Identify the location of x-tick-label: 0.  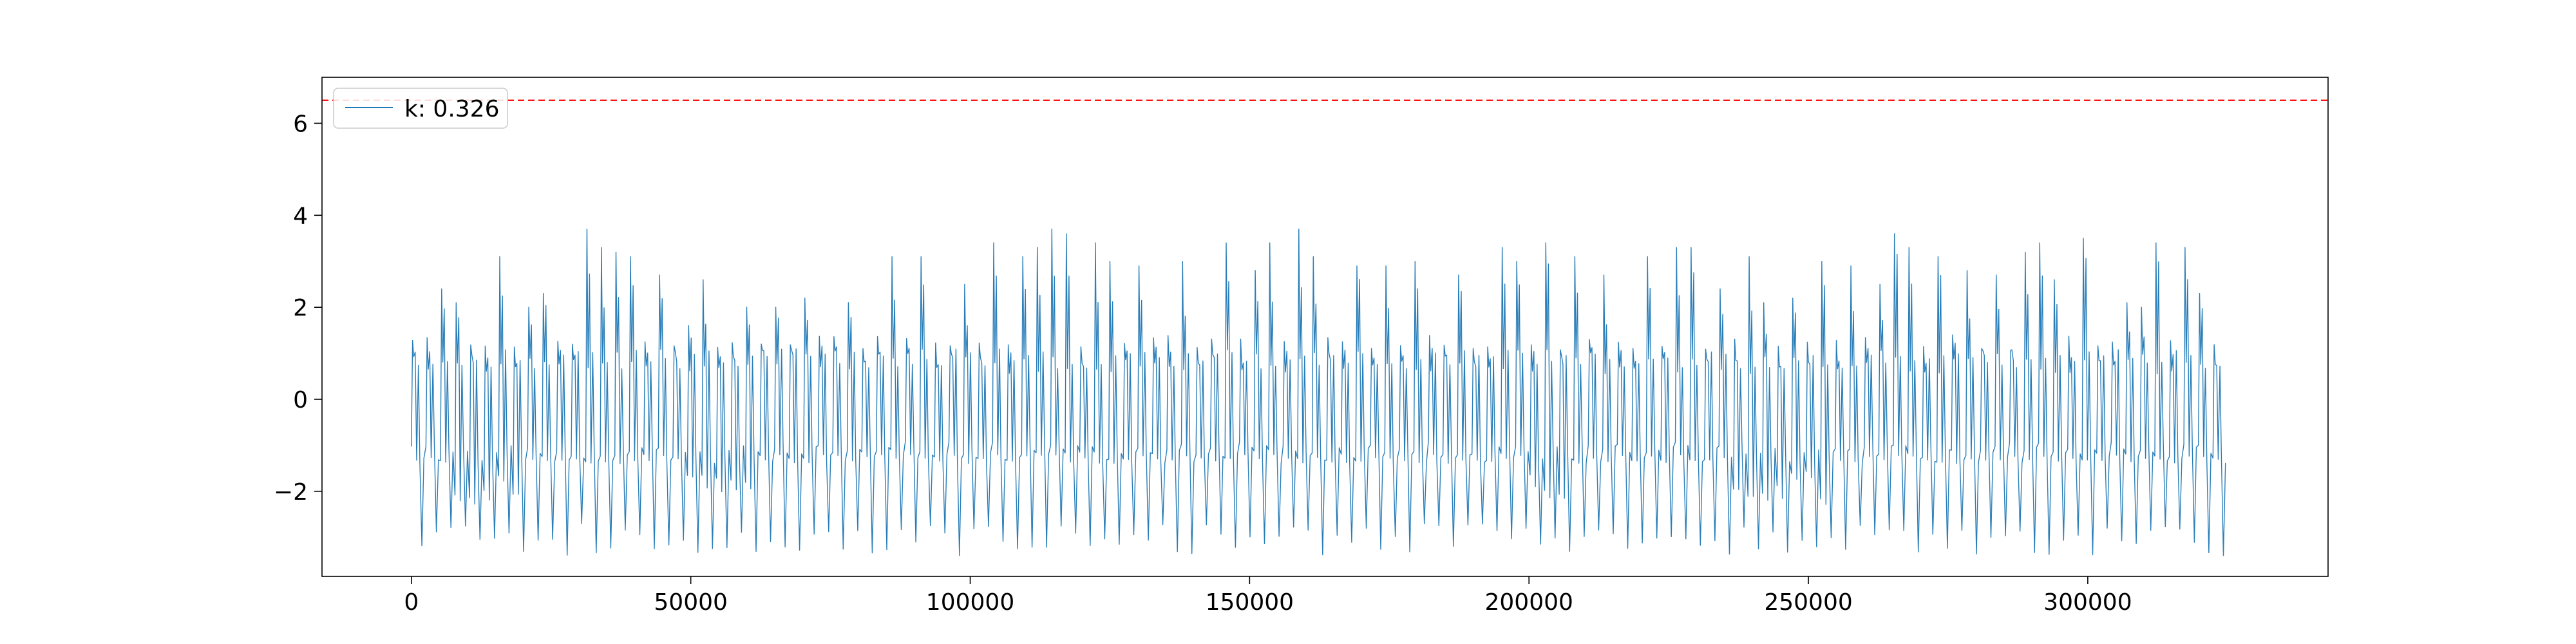
(412, 603).